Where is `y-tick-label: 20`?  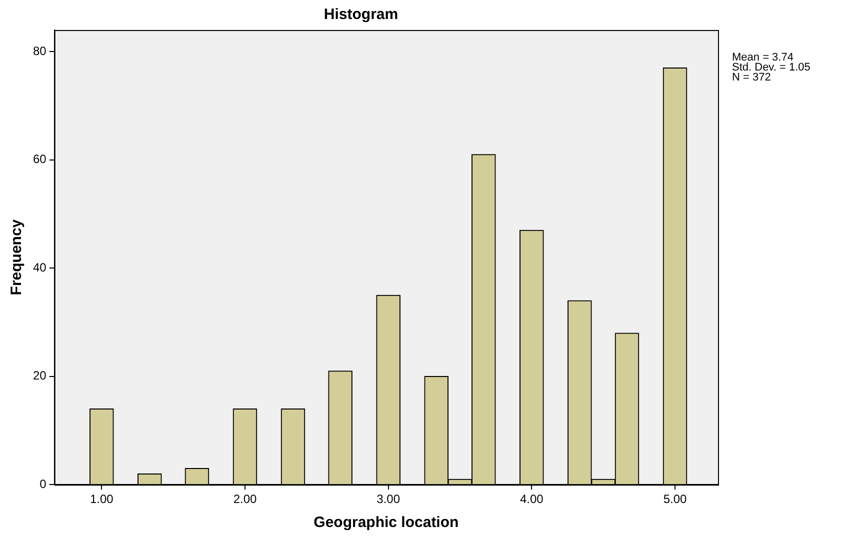
y-tick-label: 20 is located at coordinates (39, 375).